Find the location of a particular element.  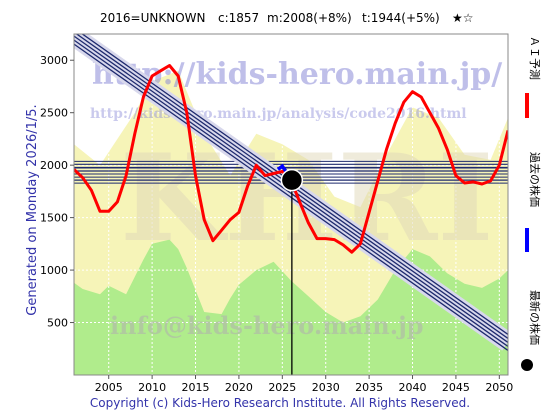

x-tick-2005: 2005 is located at coordinates (109, 387).